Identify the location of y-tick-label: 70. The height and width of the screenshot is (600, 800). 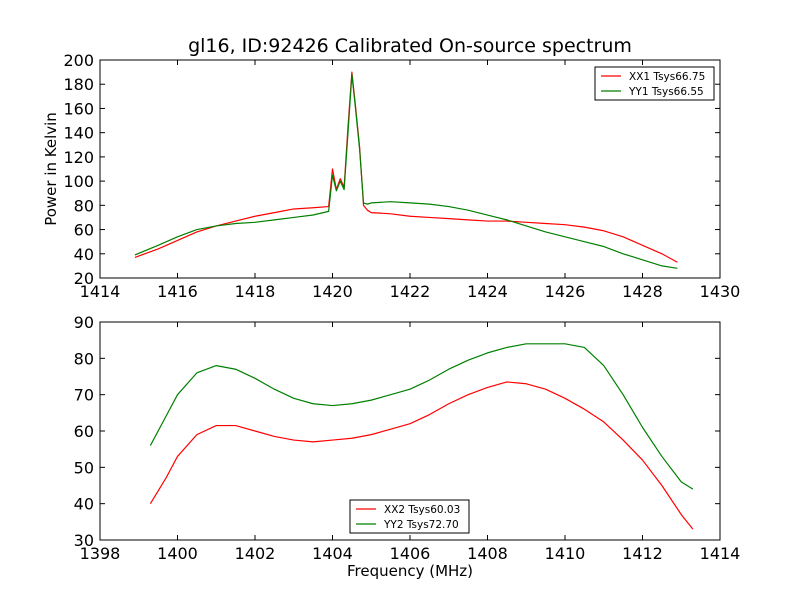
(84, 395).